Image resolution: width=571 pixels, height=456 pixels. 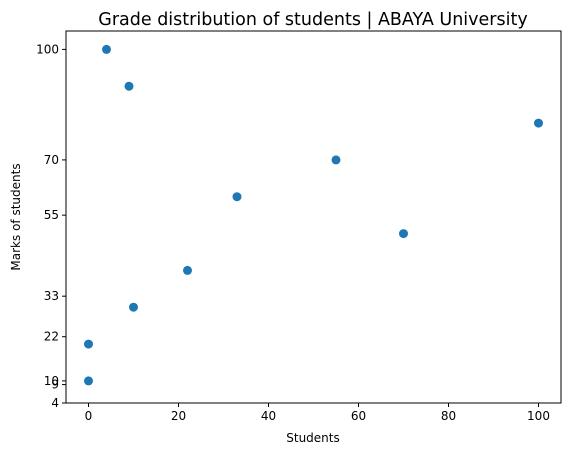 I want to click on x-tick-label: 40, so click(x=268, y=416).